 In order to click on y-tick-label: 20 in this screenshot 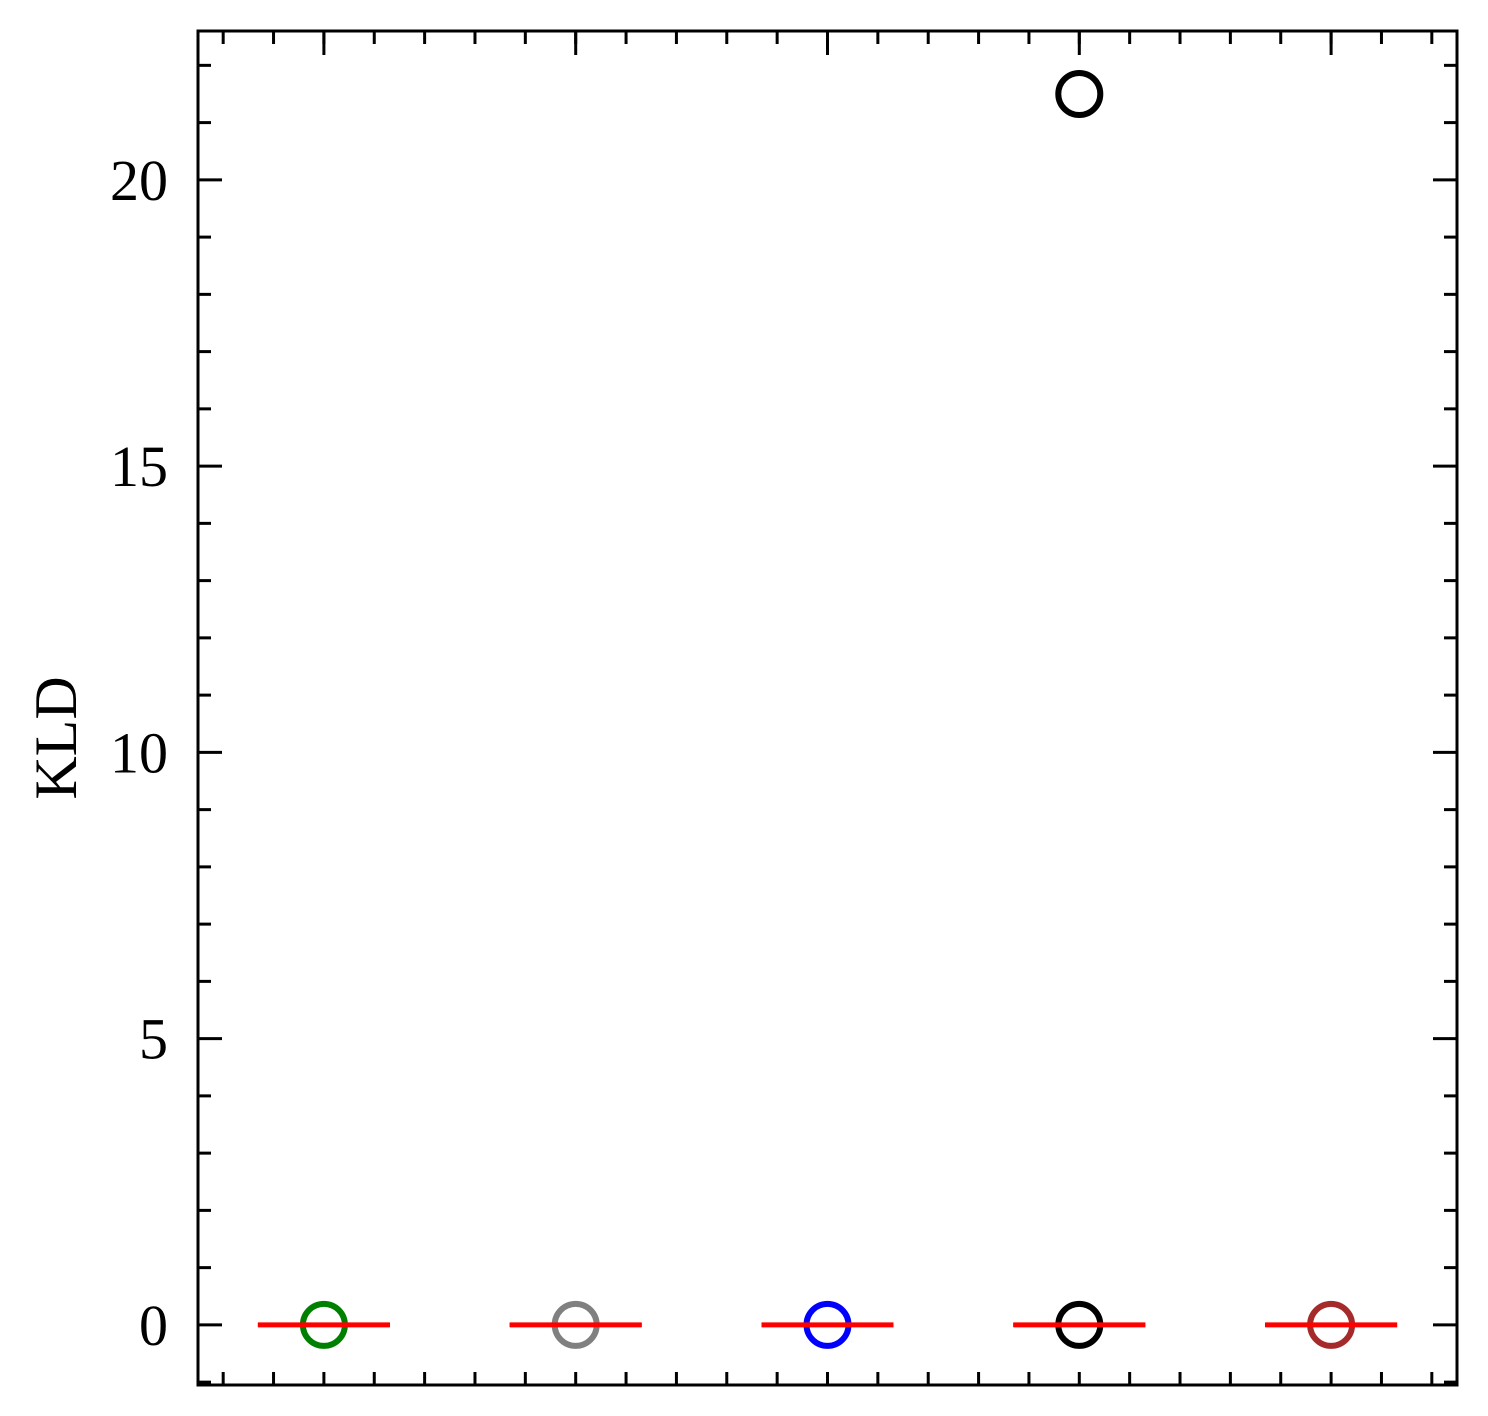, I will do `click(139, 180)`.